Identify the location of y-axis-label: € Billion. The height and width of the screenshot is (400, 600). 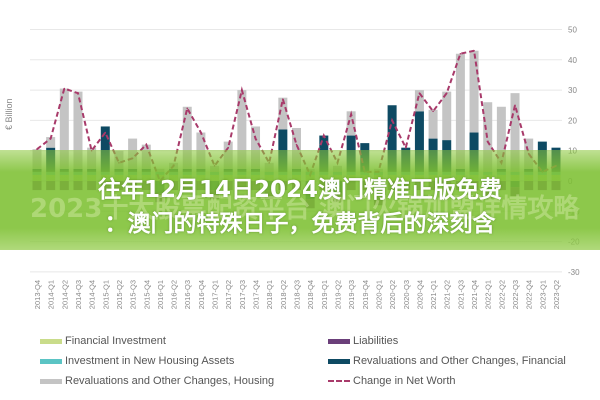
(9, 114).